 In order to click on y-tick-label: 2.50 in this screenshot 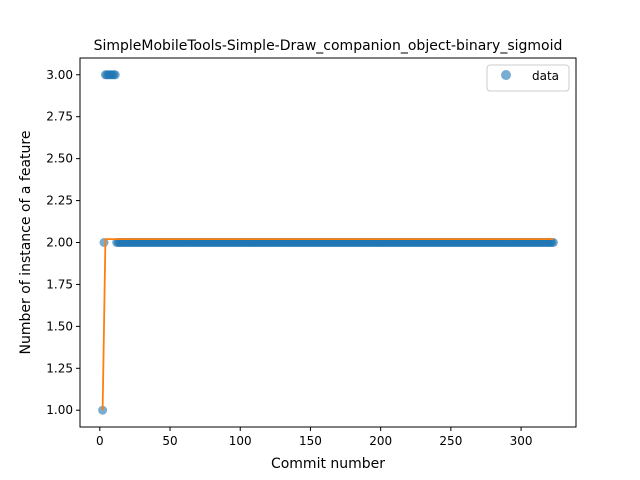, I will do `click(59, 159)`.